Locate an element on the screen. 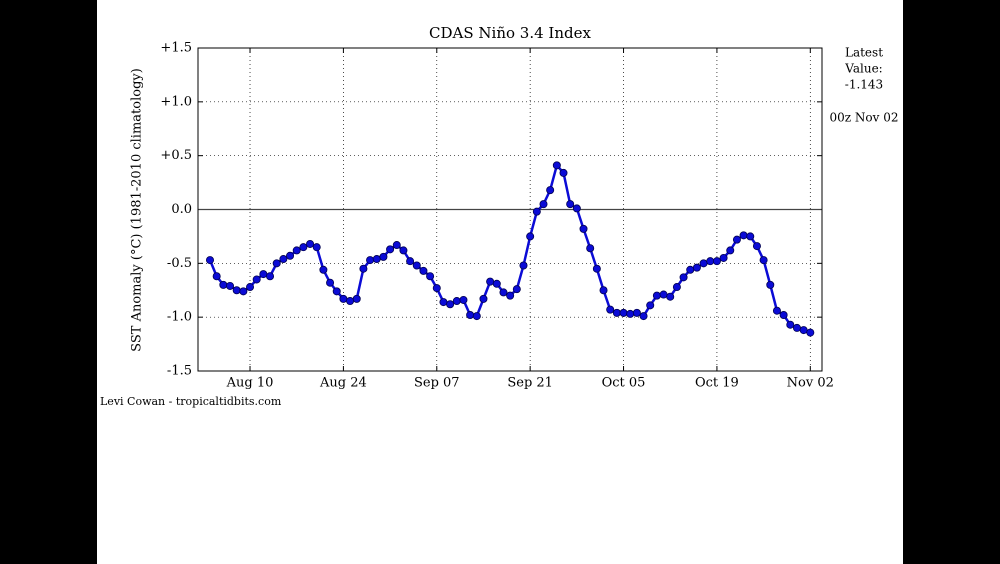  y-tick-label: +0.5 is located at coordinates (176, 155).